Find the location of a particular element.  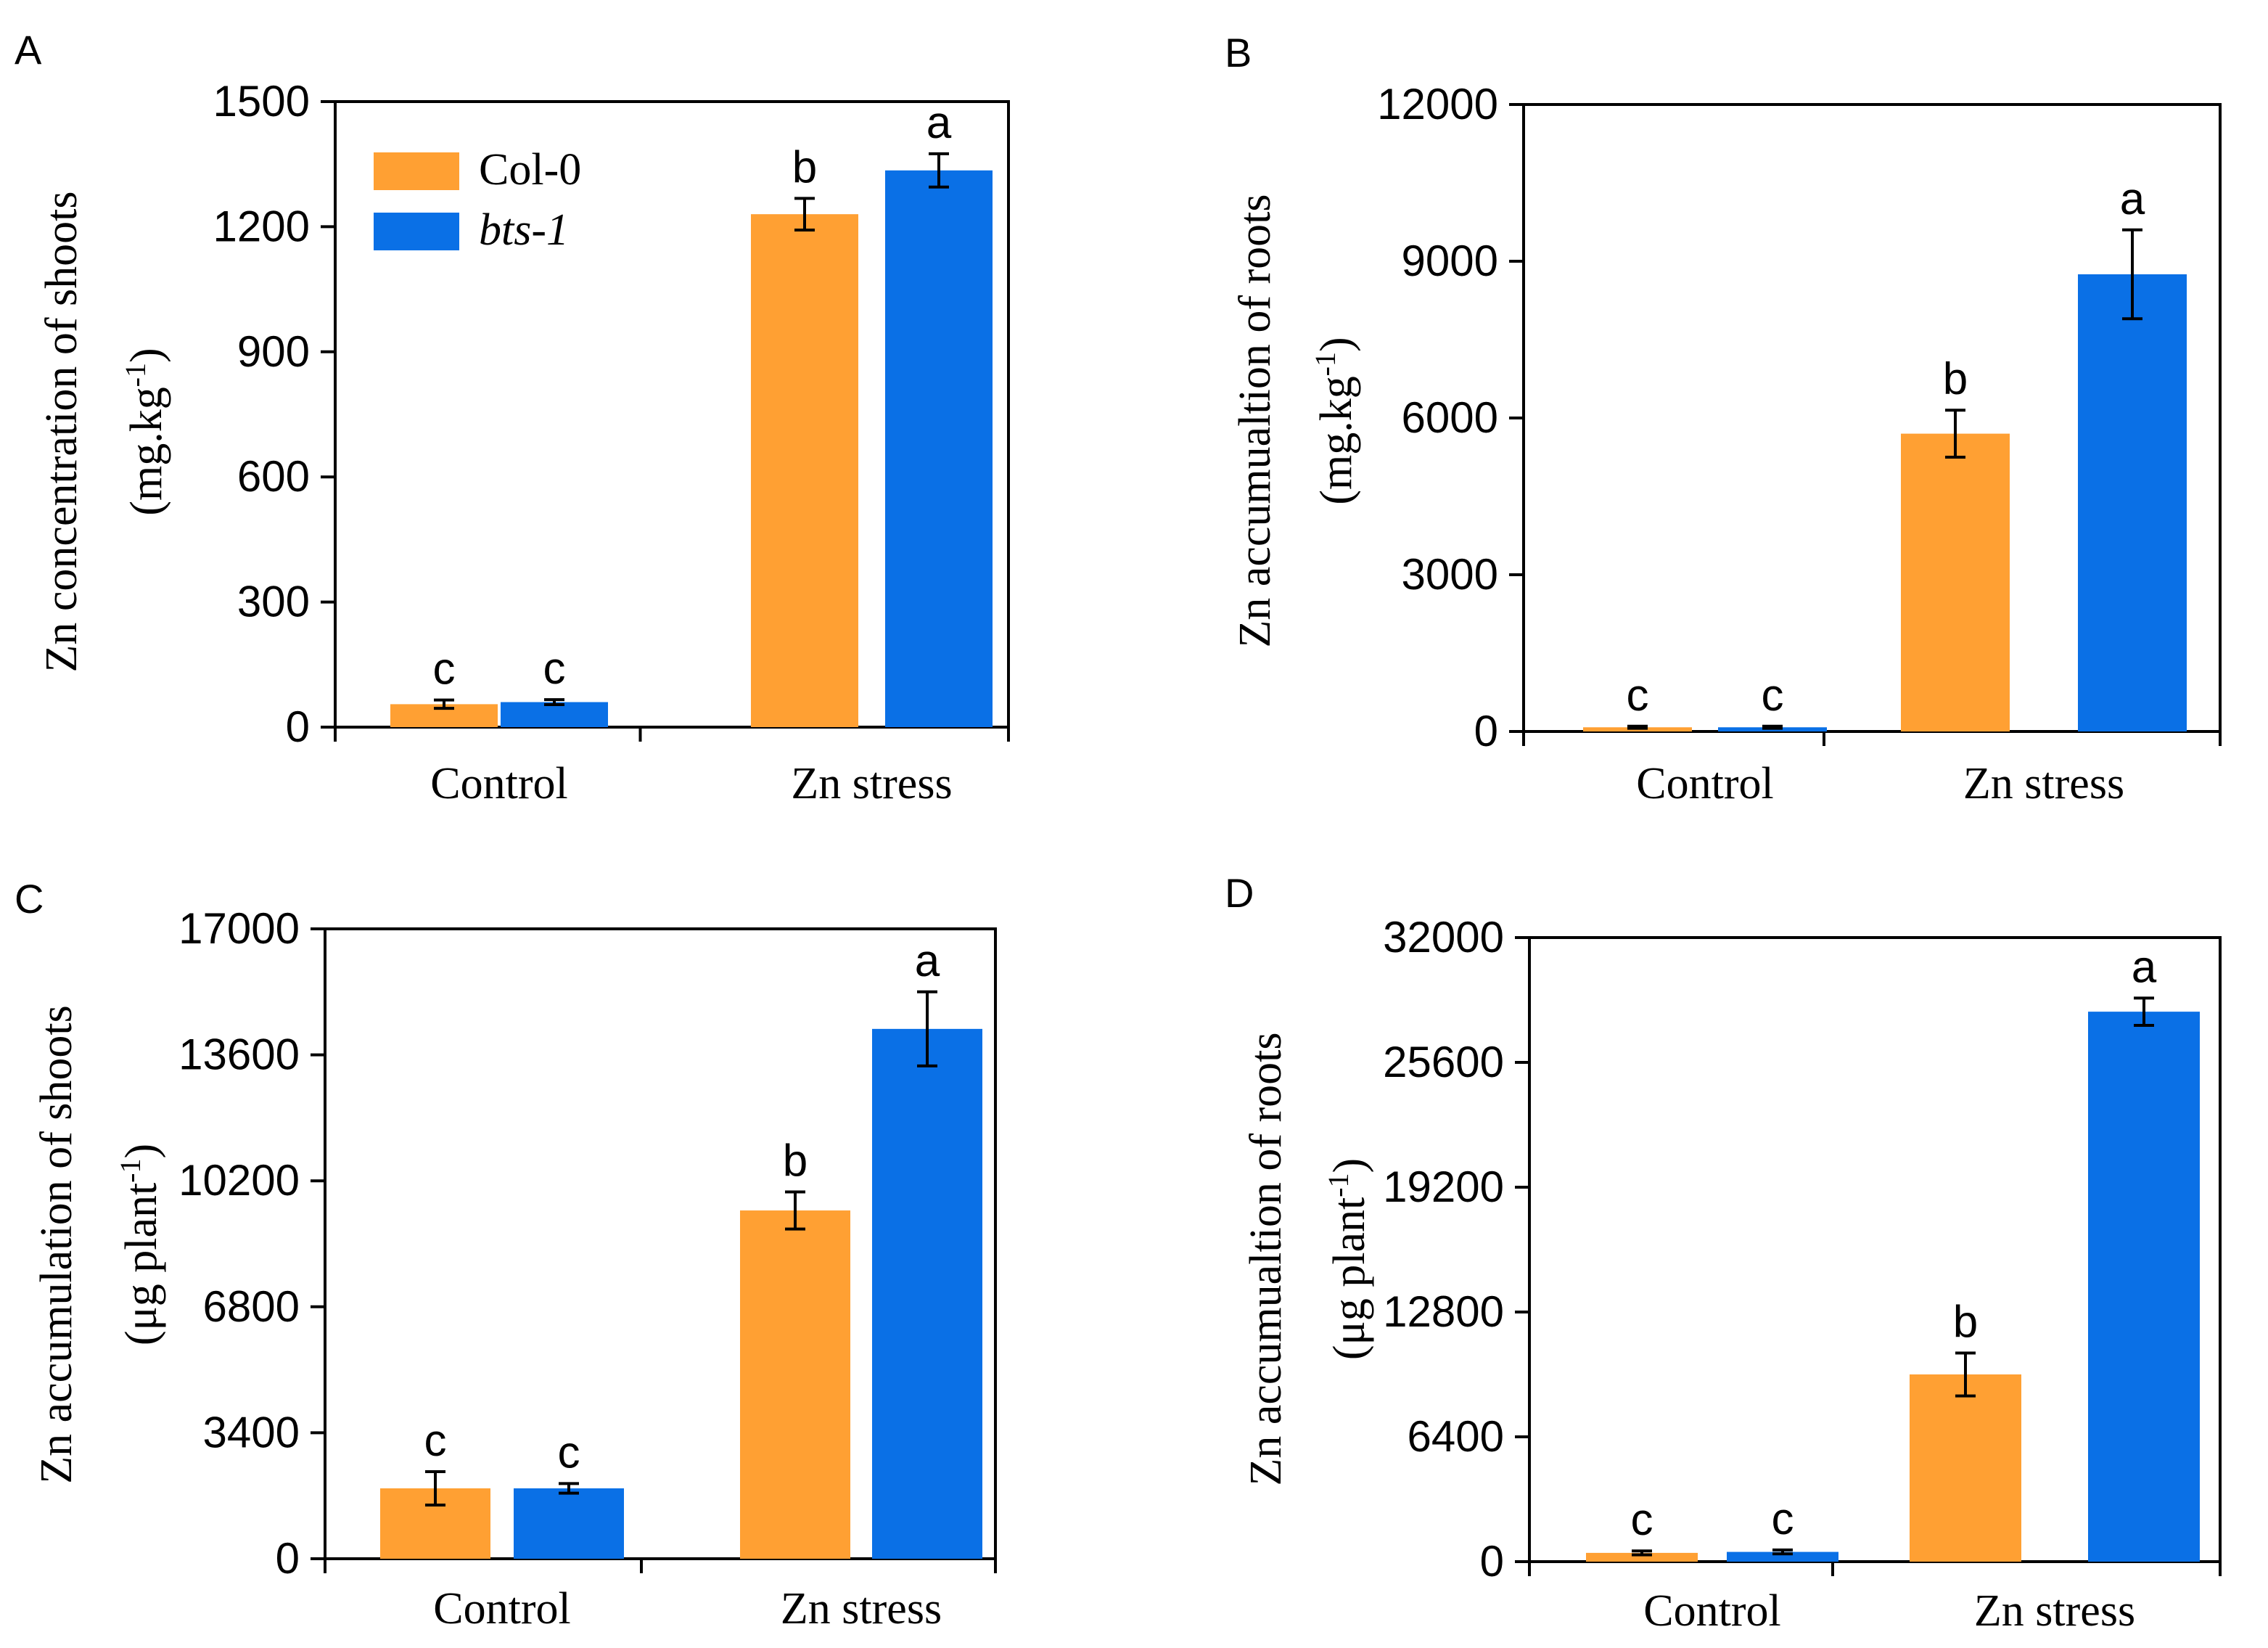

y-tick-label: 1200 is located at coordinates (262, 226).